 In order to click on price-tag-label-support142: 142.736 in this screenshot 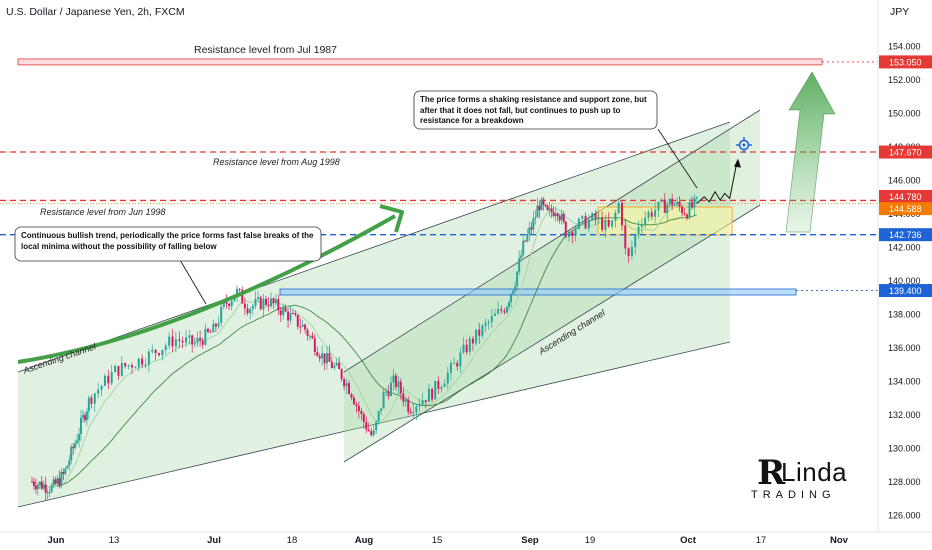, I will do `click(905, 235)`.